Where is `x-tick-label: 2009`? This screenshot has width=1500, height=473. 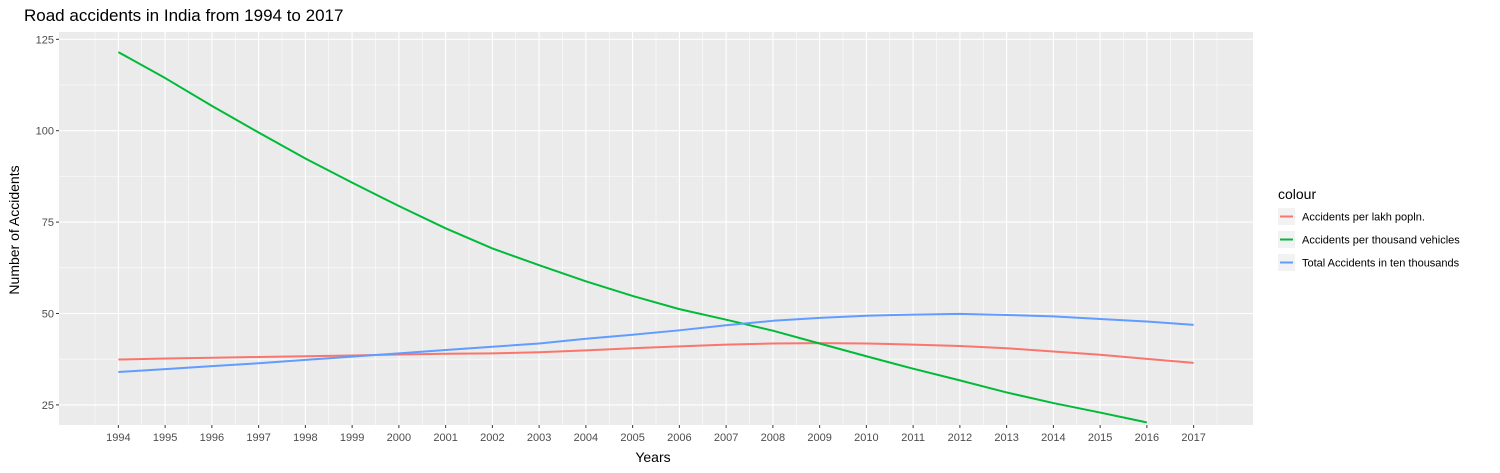 x-tick-label: 2009 is located at coordinates (819, 438).